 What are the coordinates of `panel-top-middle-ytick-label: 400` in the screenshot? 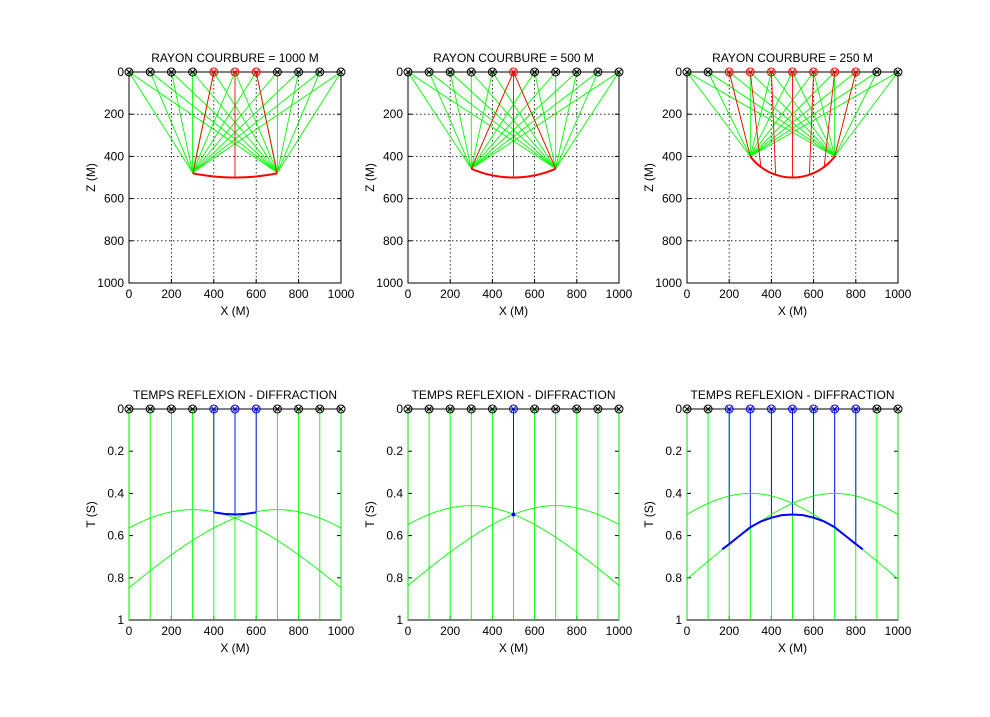 It's located at (393, 156).